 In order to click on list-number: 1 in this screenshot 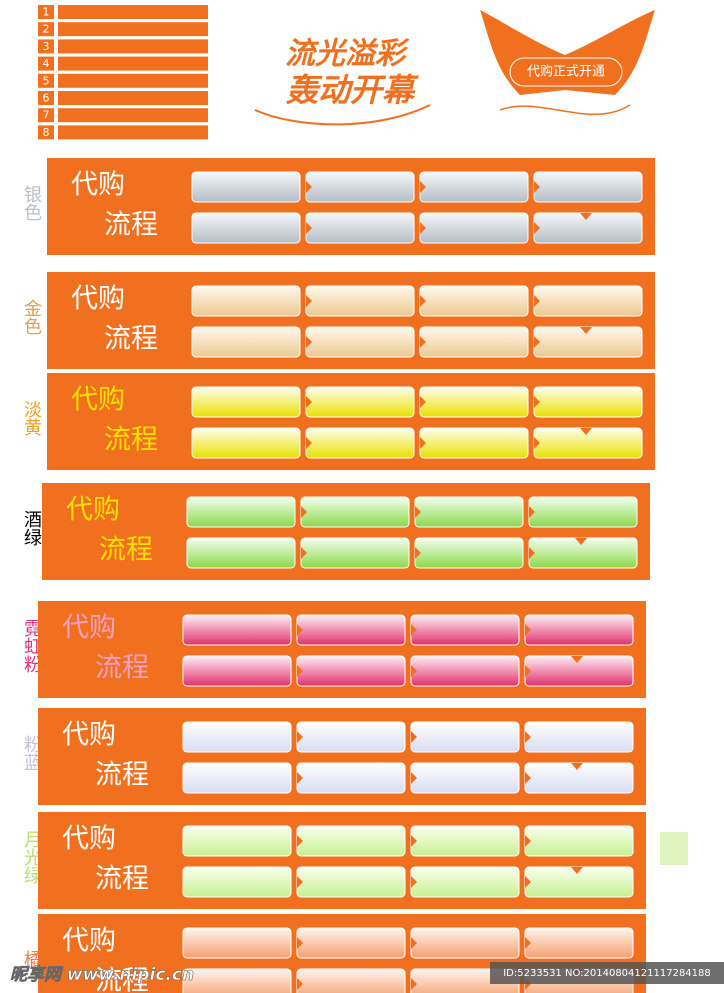, I will do `click(46, 12)`.